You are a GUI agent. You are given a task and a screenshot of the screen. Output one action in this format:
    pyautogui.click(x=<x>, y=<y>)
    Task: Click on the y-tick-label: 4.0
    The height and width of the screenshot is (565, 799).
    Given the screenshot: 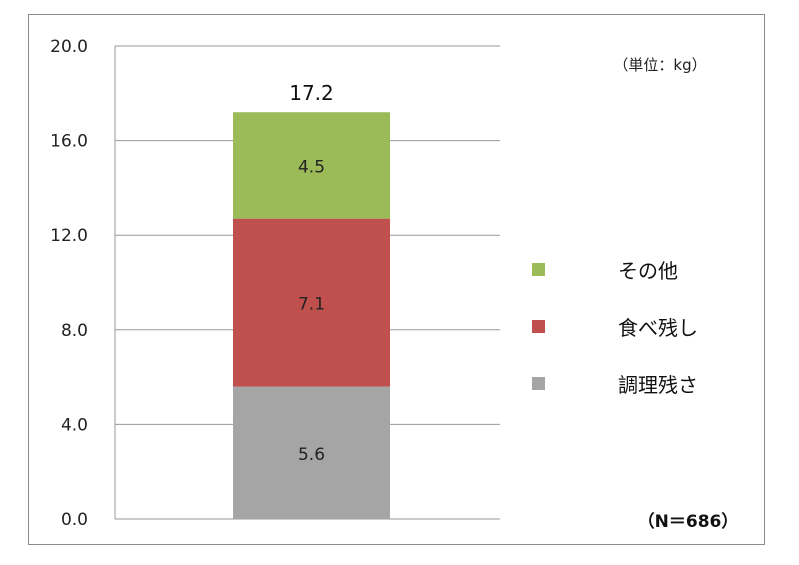 What is the action you would take?
    pyautogui.click(x=74, y=425)
    